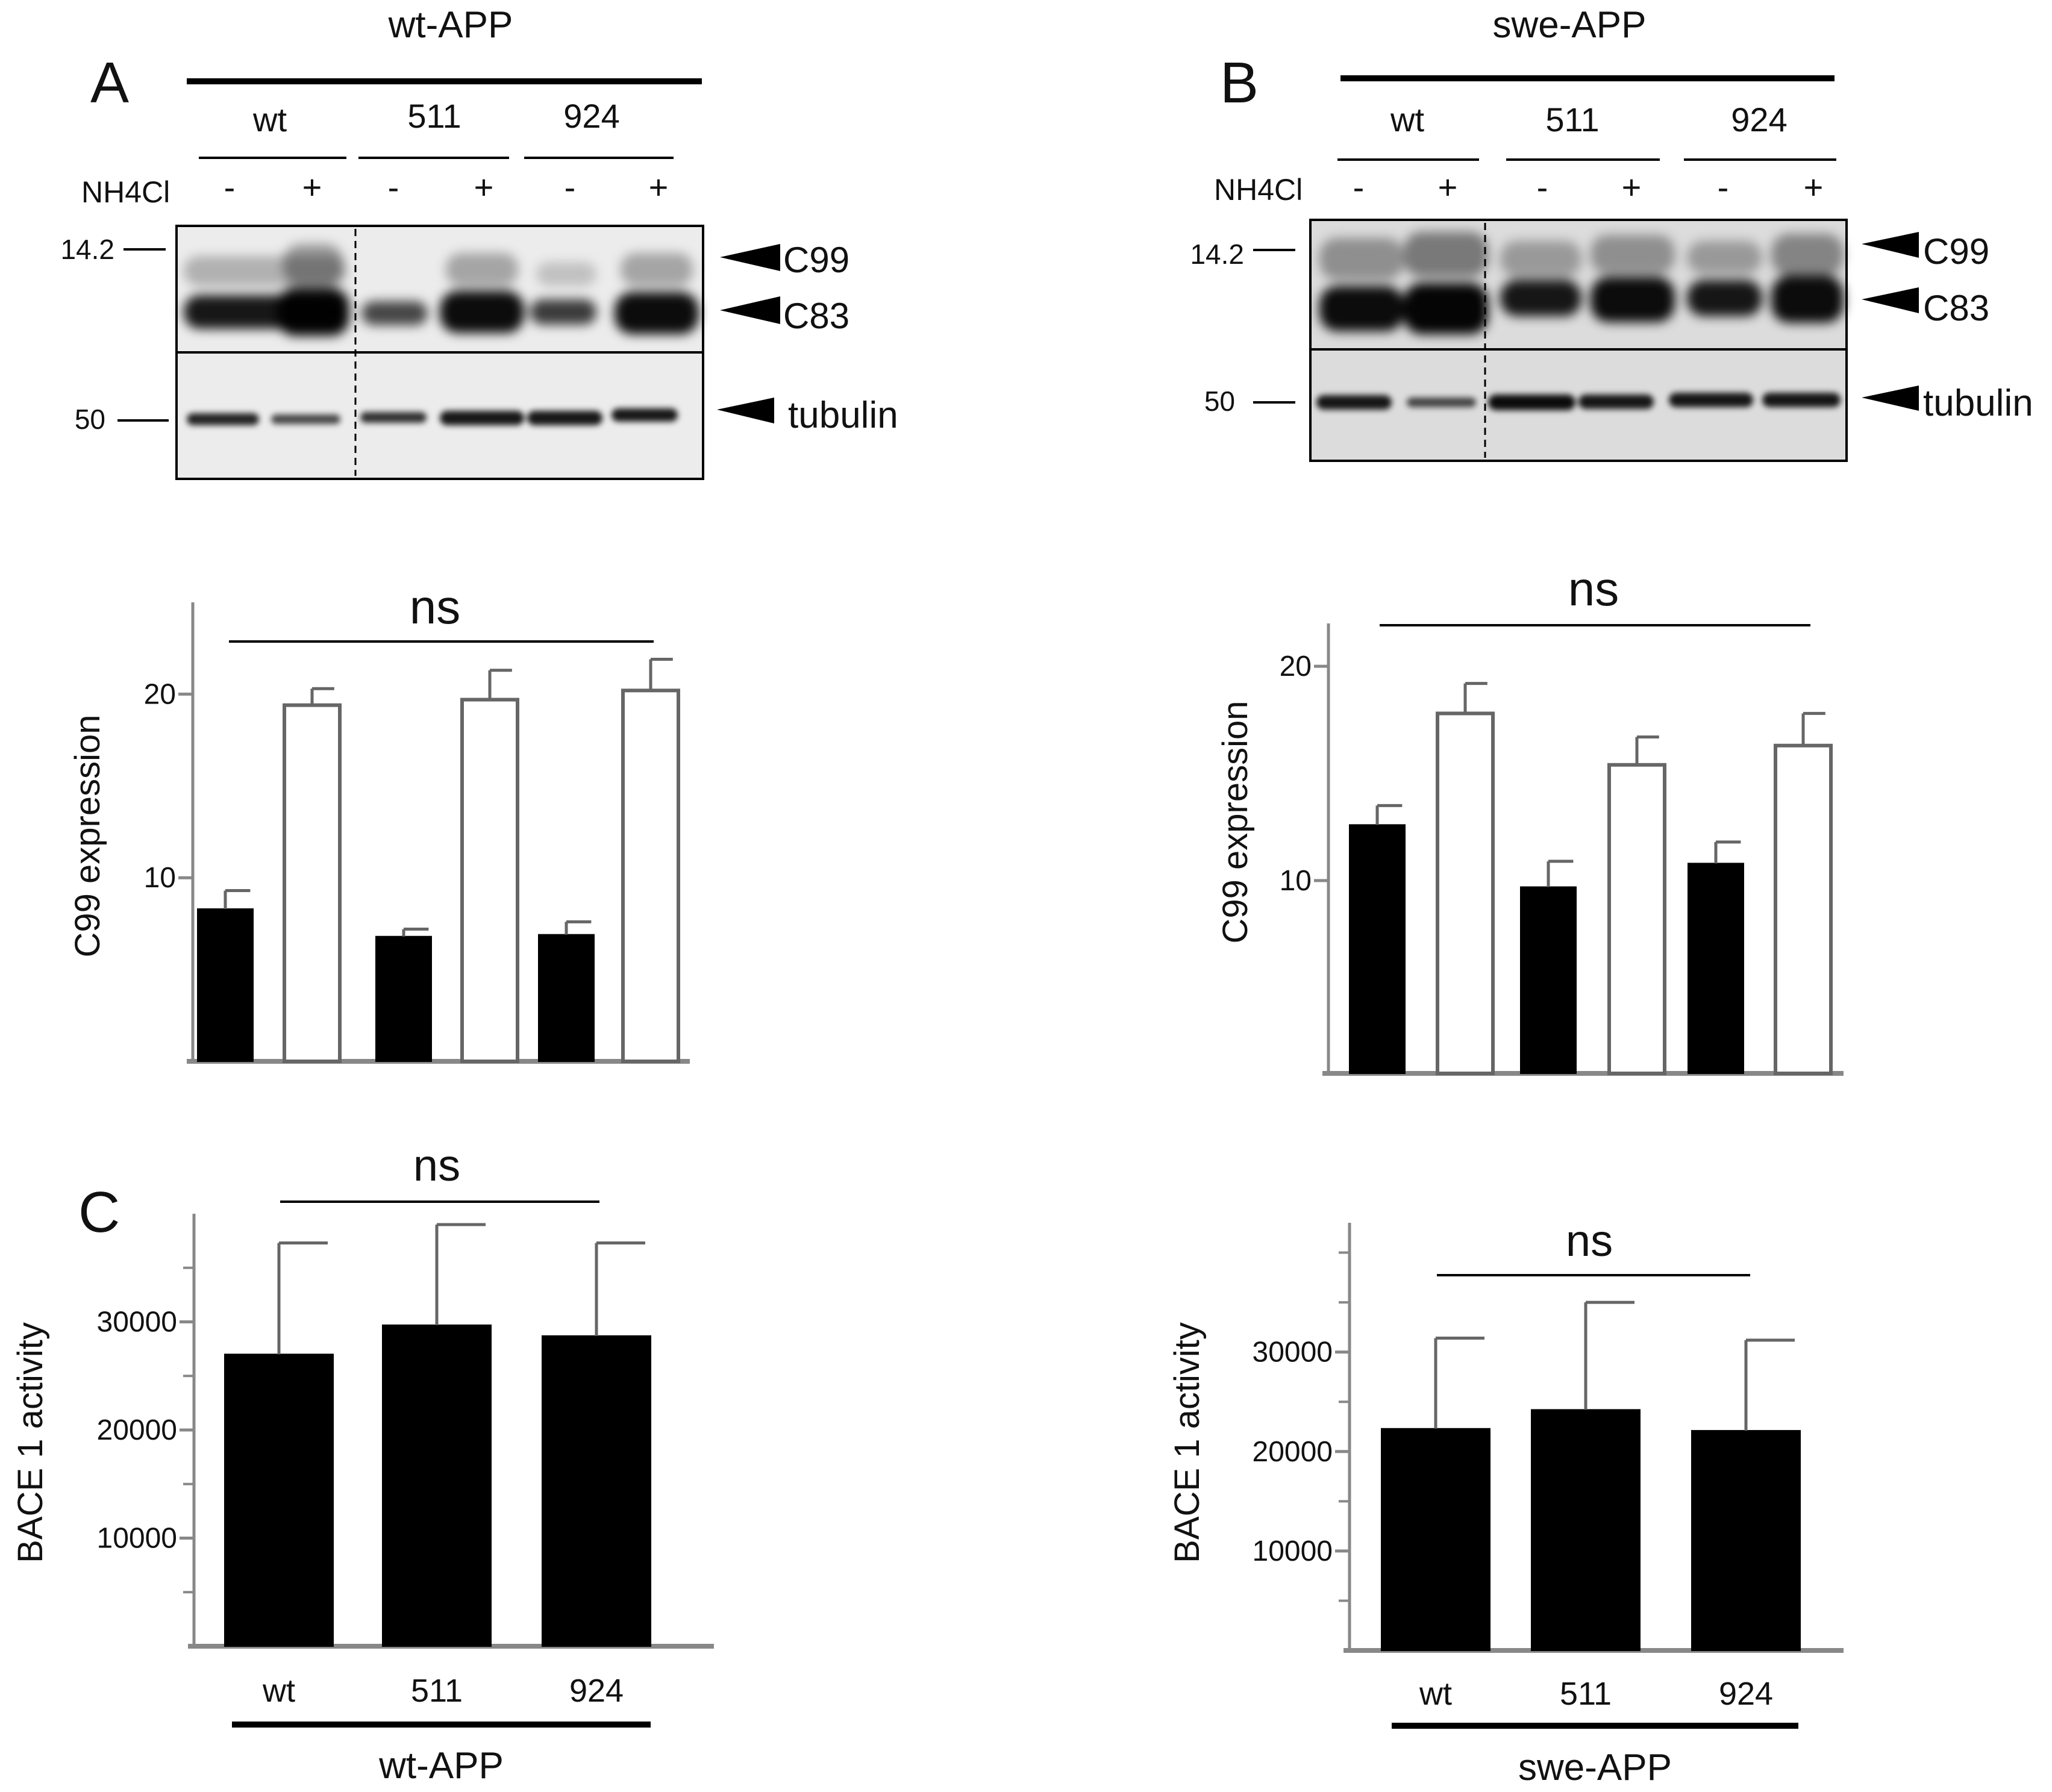 The image size is (2052, 1792). I want to click on panel-b-band-tubulin: tubulin, so click(1978, 403).